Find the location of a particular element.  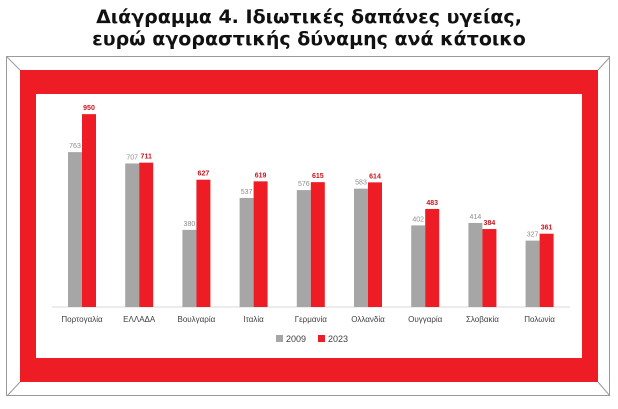

value-label-2009-5: 576 is located at coordinates (304, 184).